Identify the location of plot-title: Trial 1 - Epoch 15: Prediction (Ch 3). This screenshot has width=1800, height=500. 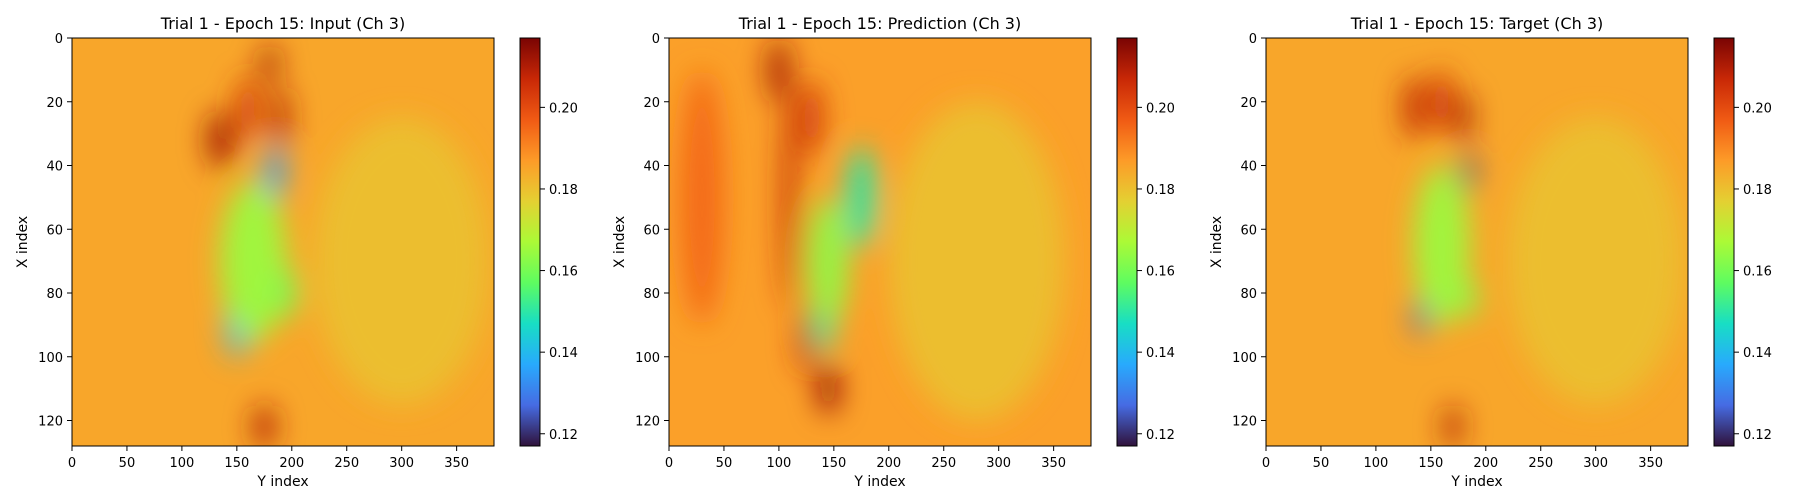
(879, 23).